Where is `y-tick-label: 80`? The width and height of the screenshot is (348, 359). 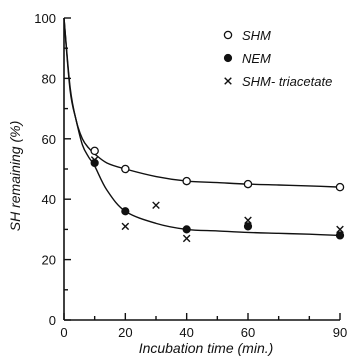 y-tick-label: 80 is located at coordinates (49, 78).